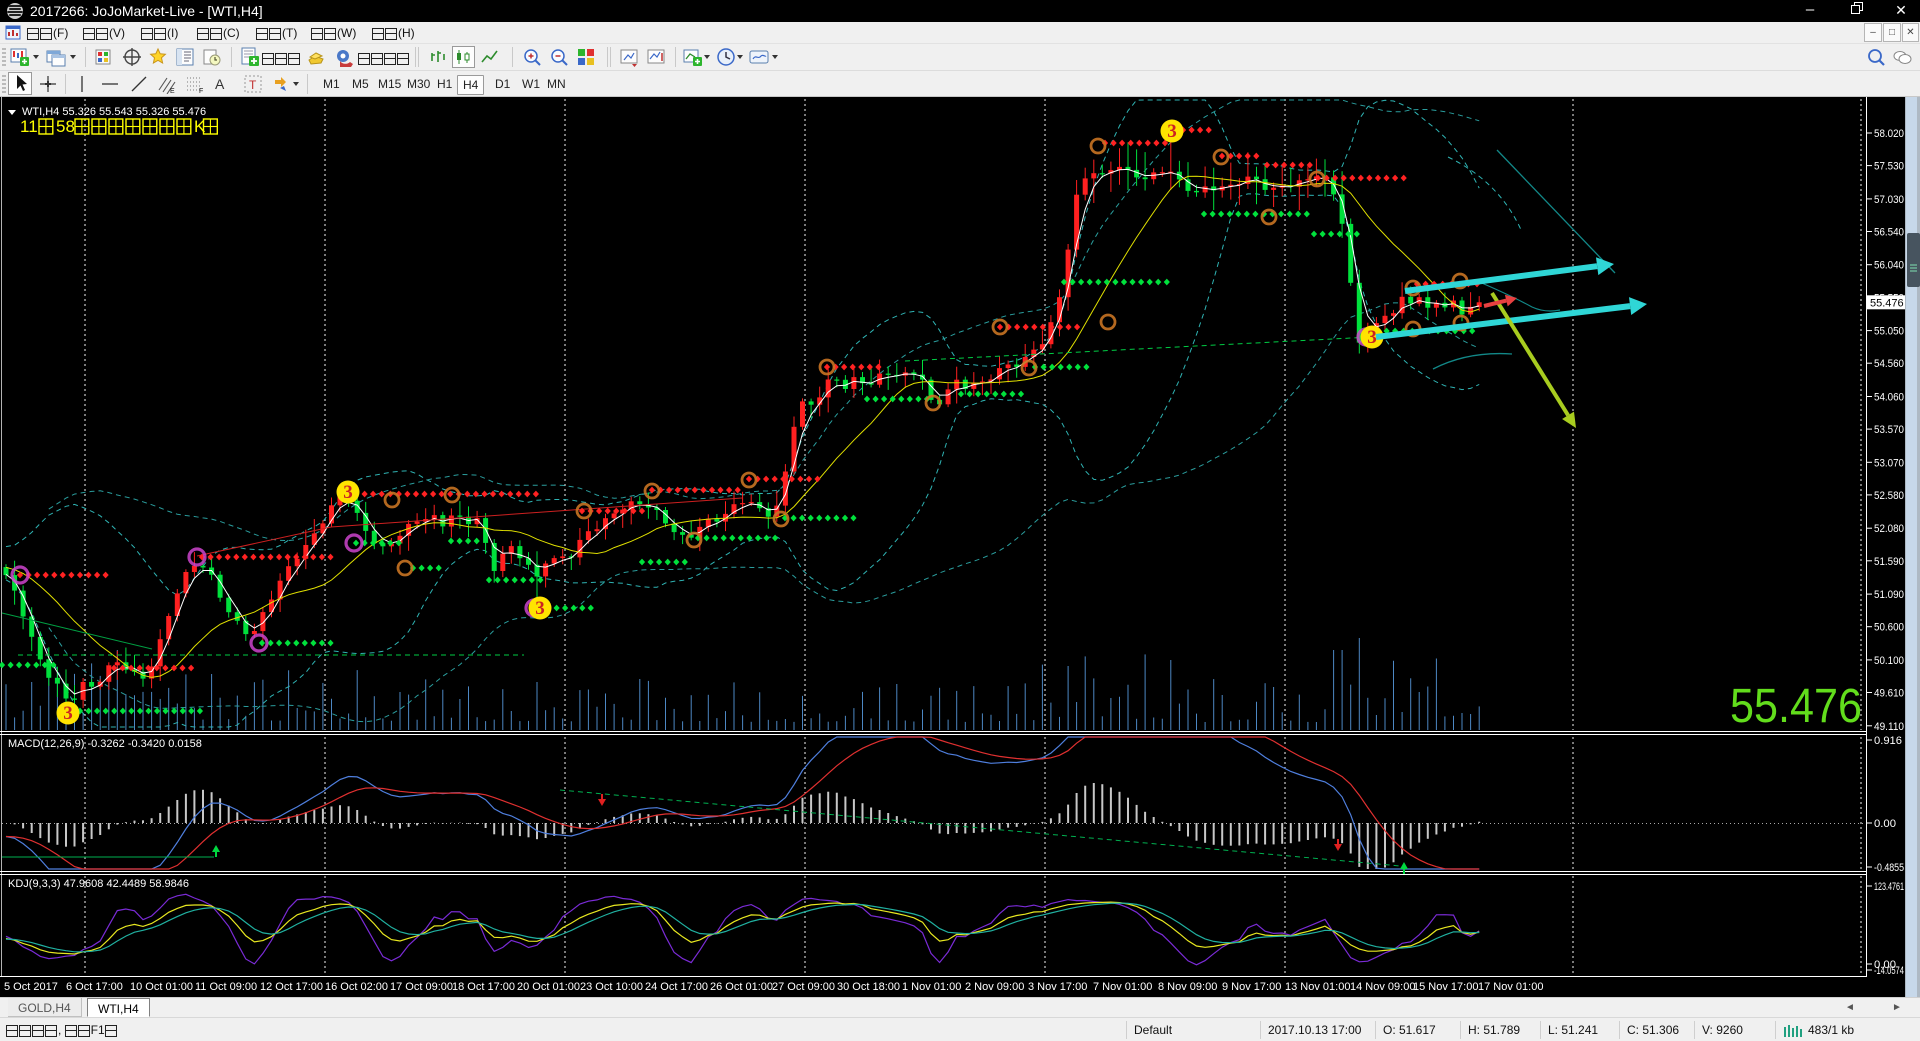 The image size is (1920, 1041). Describe the element at coordinates (421, 987) in the screenshot. I see `svg-text: 17 Oct 09:00` at that location.